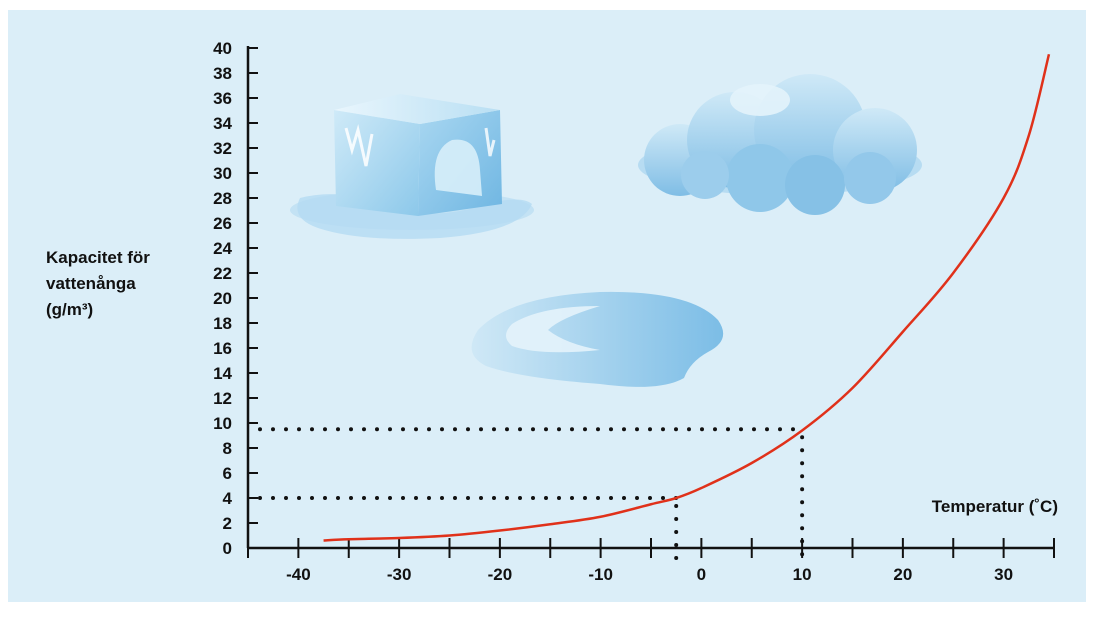  I want to click on y-tick-label: 24, so click(222, 248).